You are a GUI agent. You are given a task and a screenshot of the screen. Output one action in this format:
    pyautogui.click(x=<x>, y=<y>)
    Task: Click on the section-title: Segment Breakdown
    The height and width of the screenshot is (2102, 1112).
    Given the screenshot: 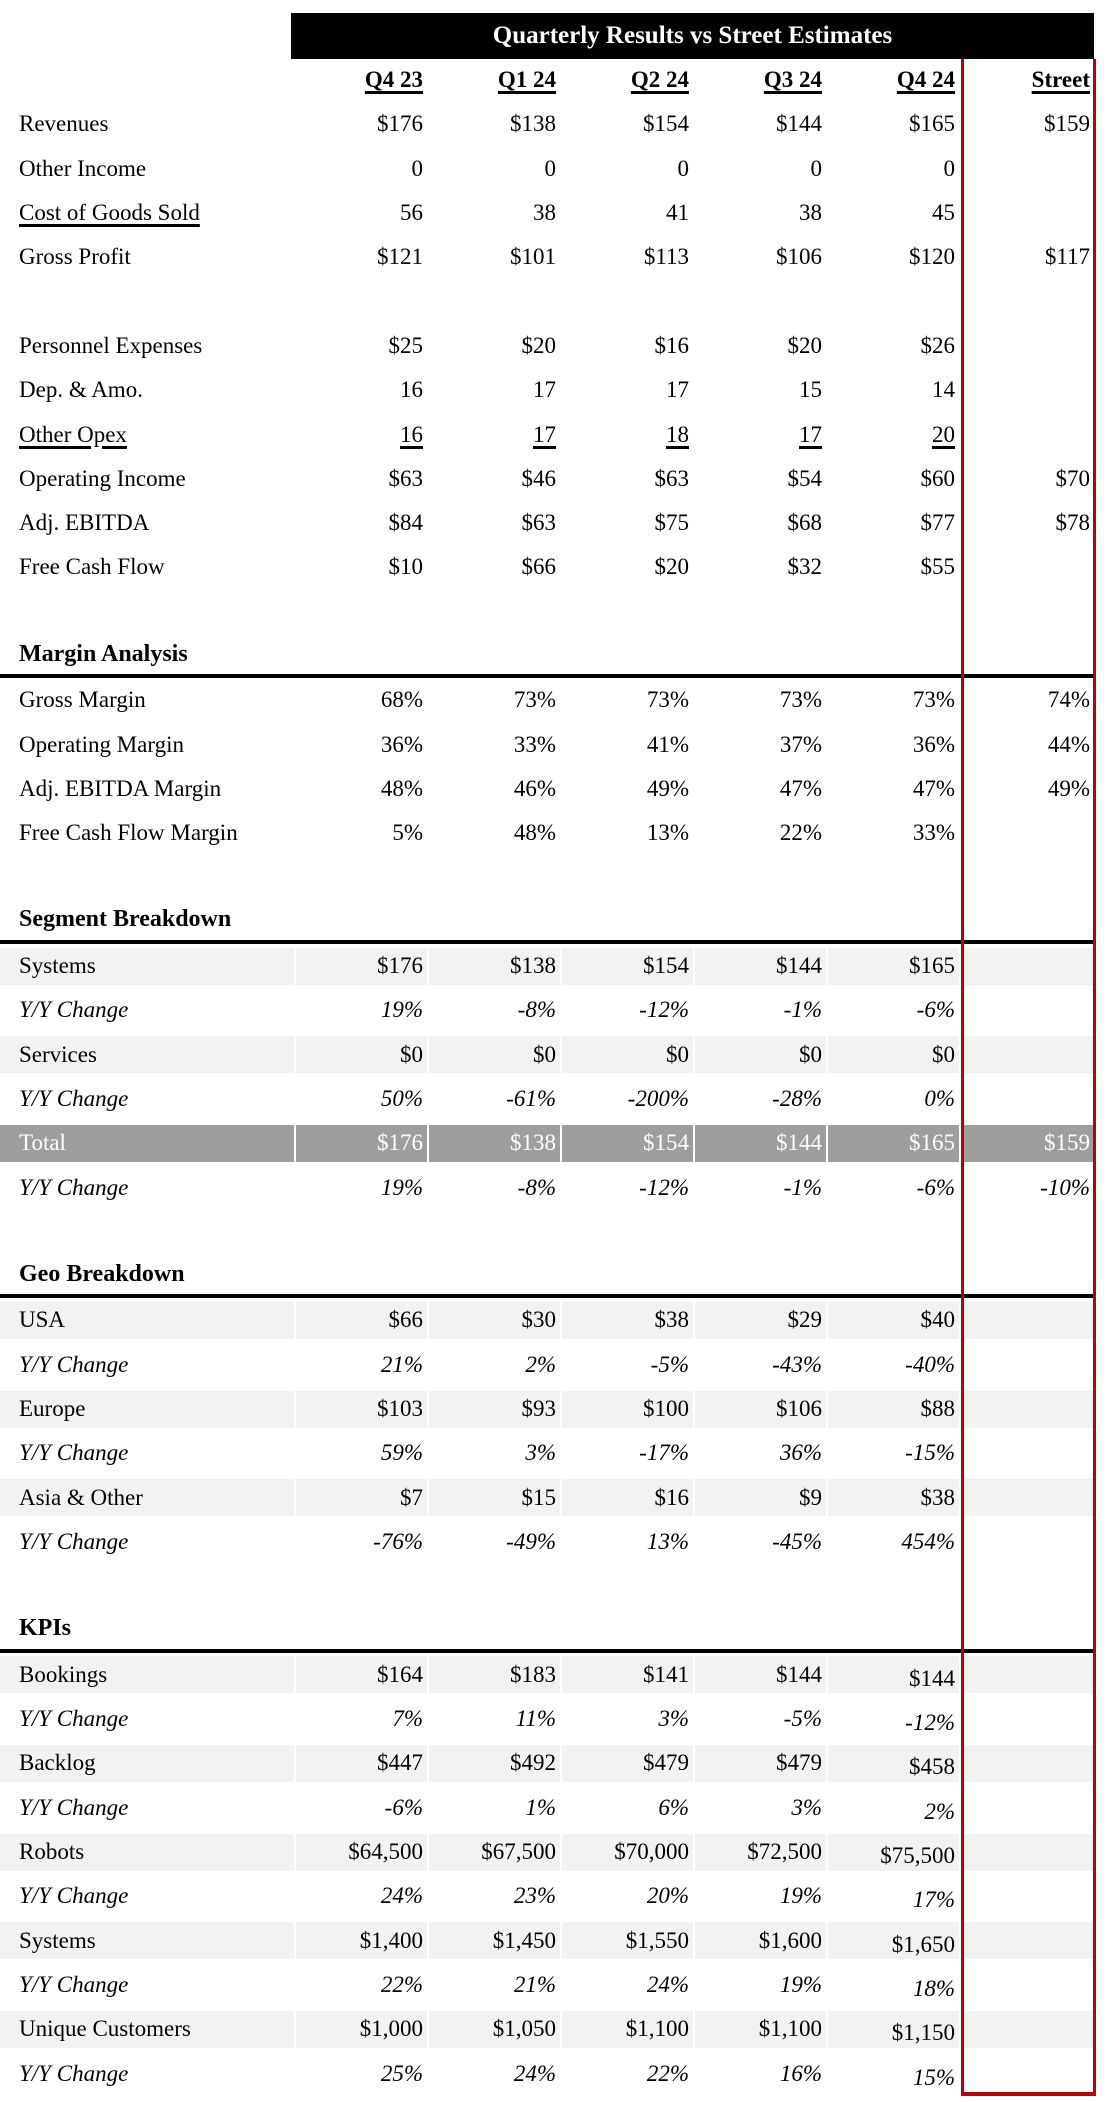 What is the action you would take?
    pyautogui.click(x=148, y=920)
    